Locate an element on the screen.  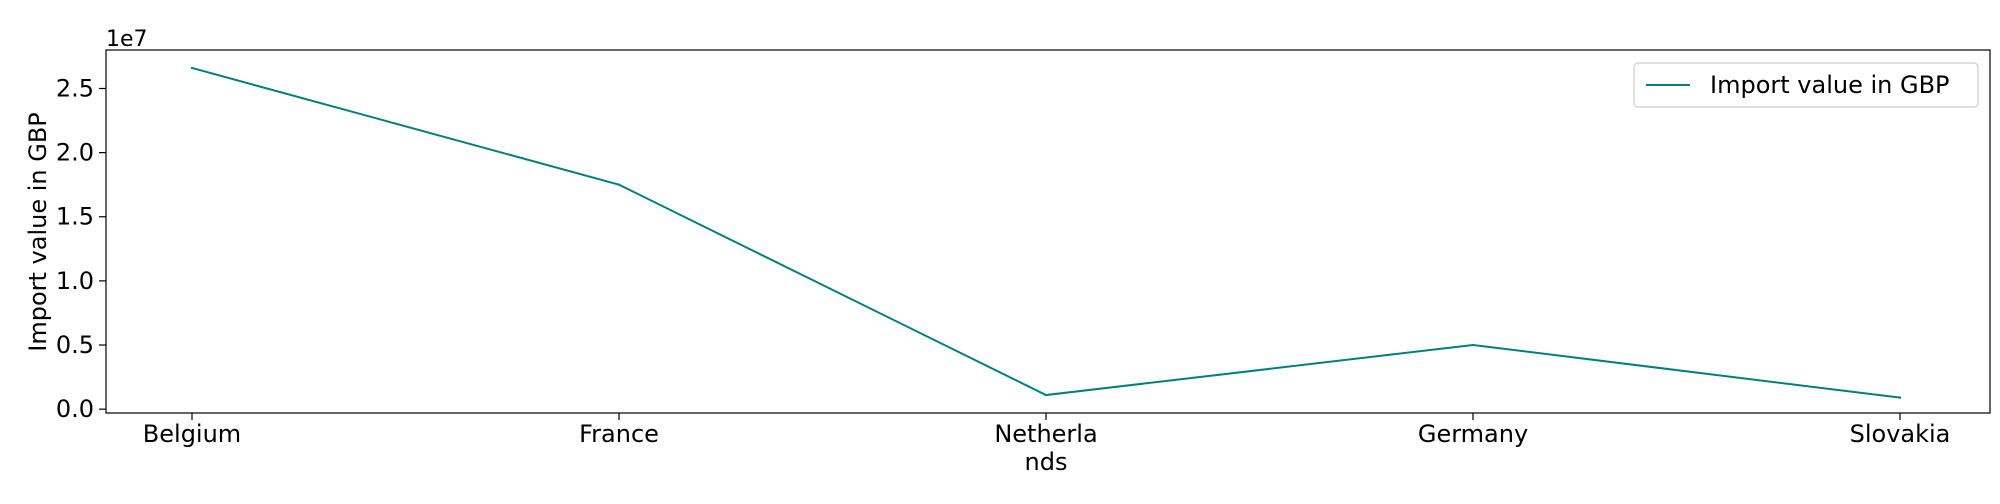
x-tick-label: Germany is located at coordinates (1473, 434).